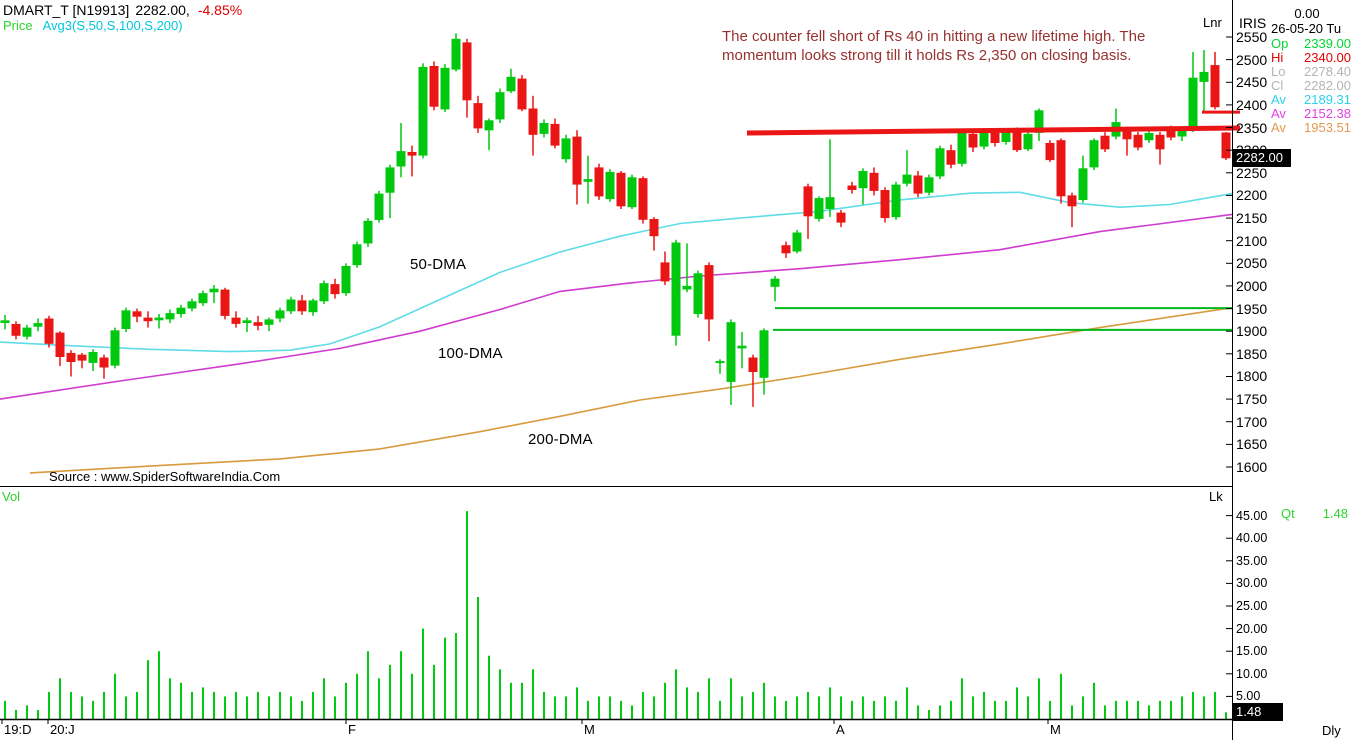 The image size is (1352, 740). Describe the element at coordinates (1252, 444) in the screenshot. I see `price-tick-label: 1650` at that location.